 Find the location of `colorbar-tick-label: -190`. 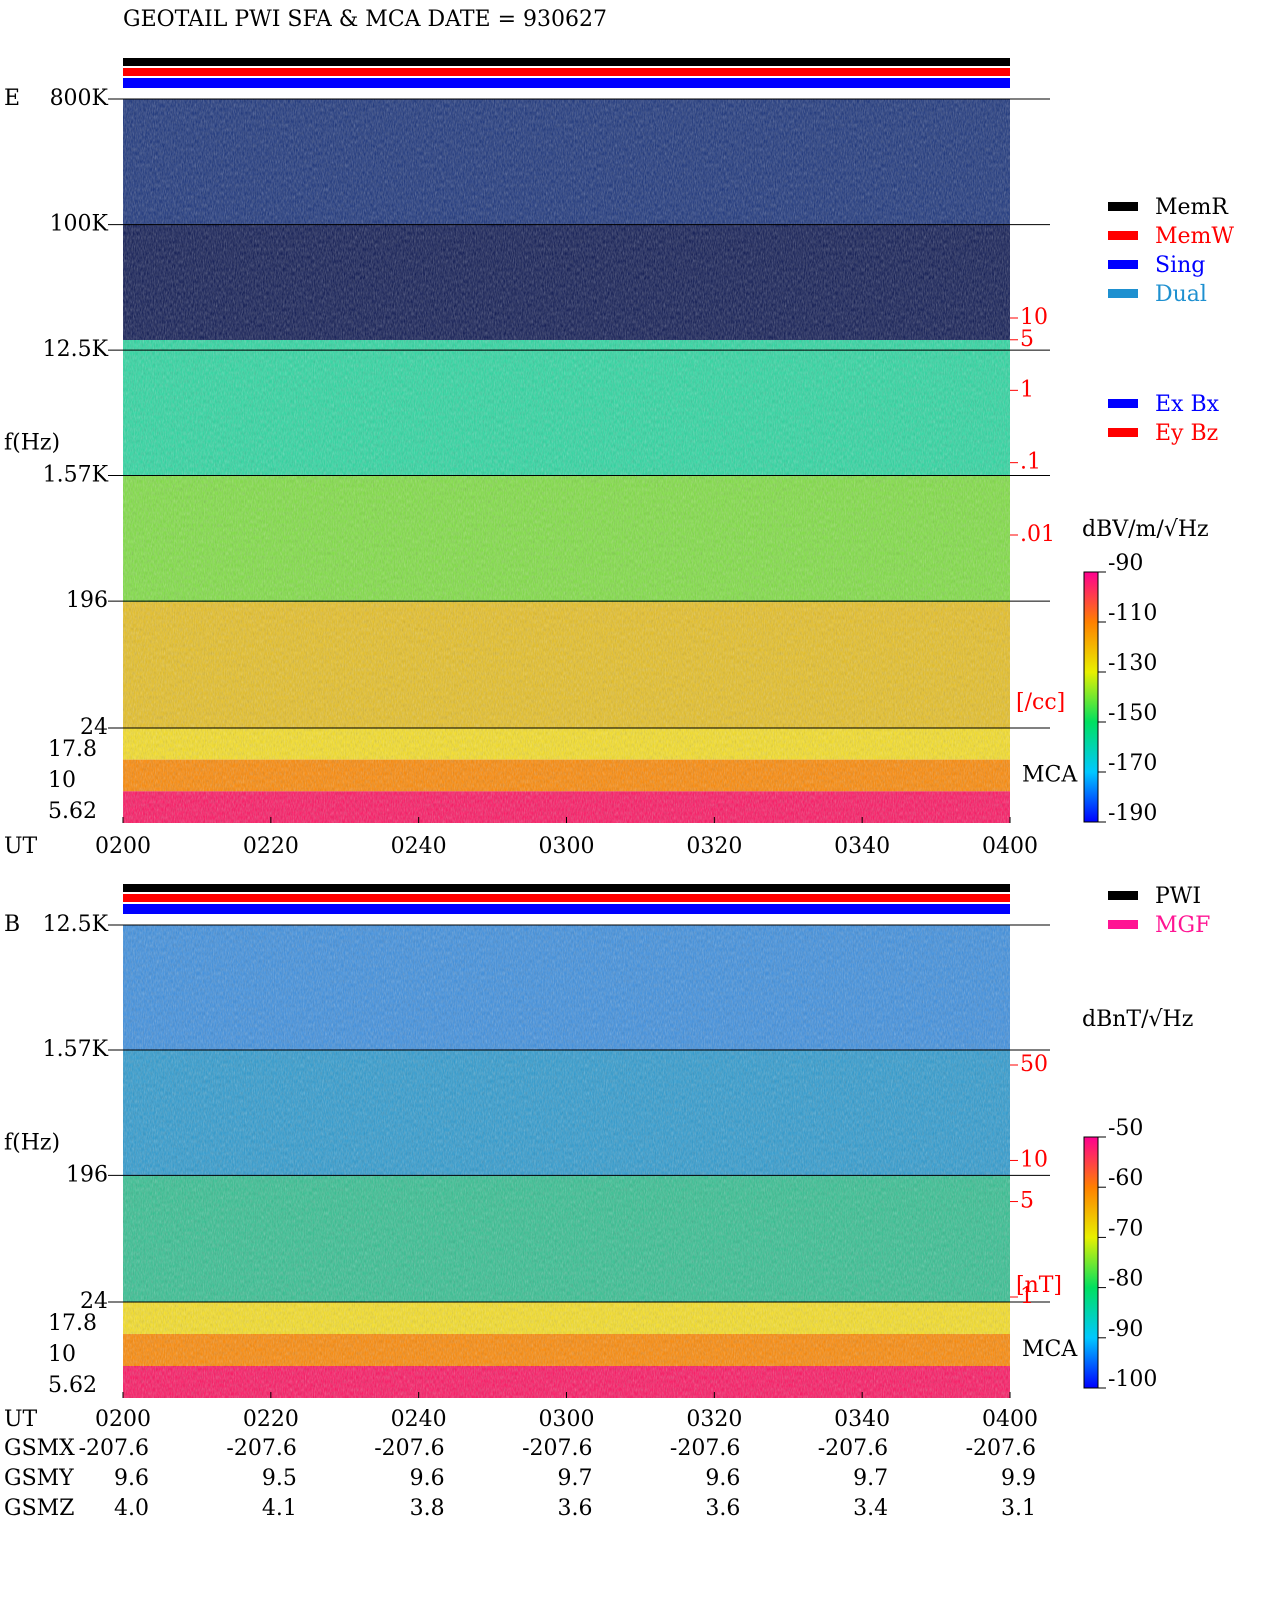

colorbar-tick-label: -190 is located at coordinates (1132, 813).